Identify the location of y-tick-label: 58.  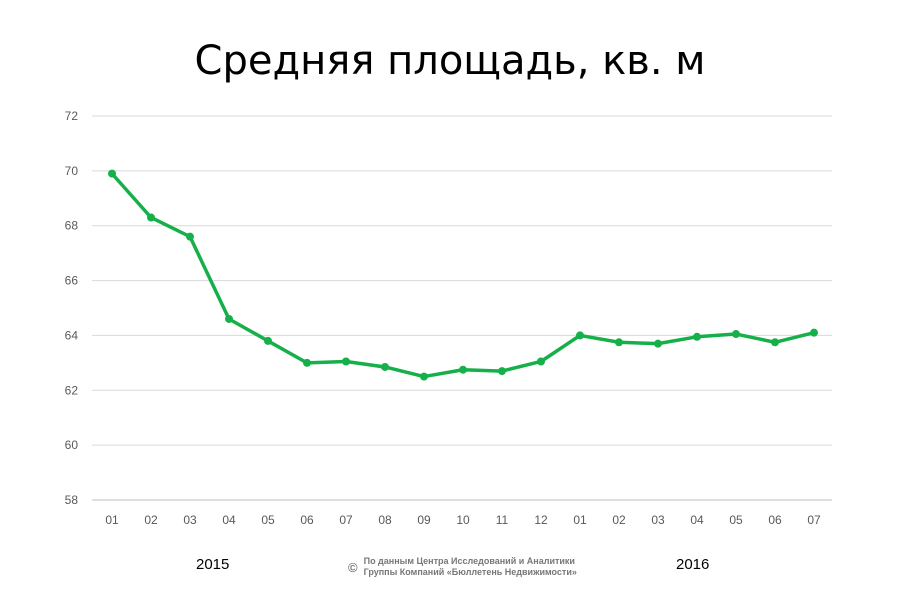
(72, 500).